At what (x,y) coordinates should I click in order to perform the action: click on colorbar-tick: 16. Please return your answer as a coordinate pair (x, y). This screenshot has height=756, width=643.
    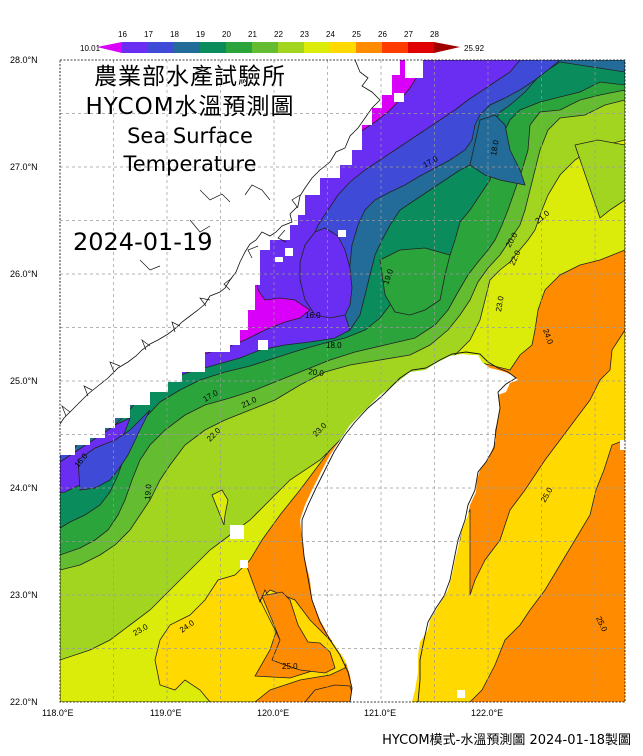
    Looking at the image, I should click on (122, 34).